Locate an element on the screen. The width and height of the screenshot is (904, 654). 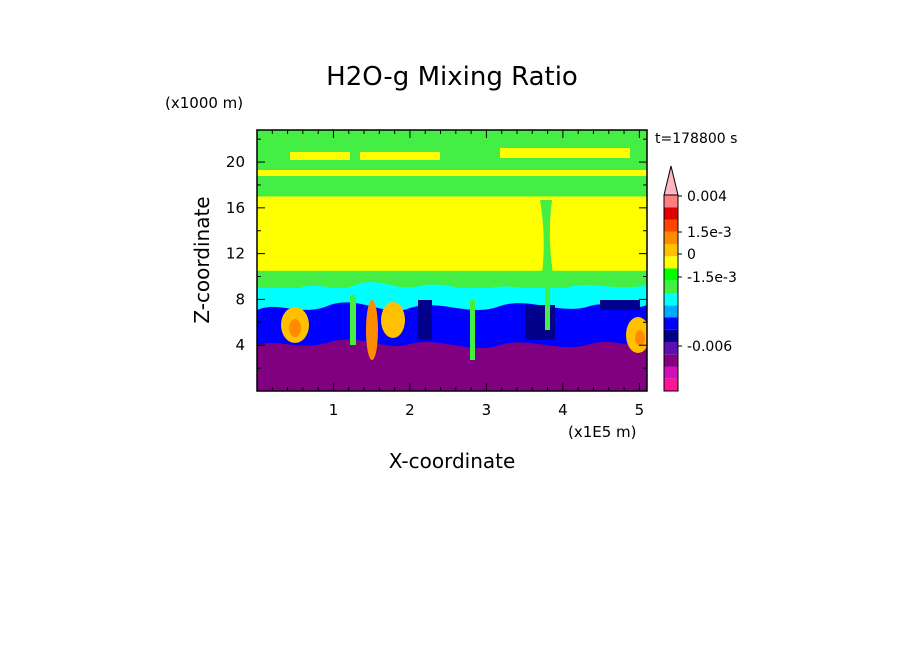
x-unit-label: (x1E5 m) is located at coordinates (602, 432).